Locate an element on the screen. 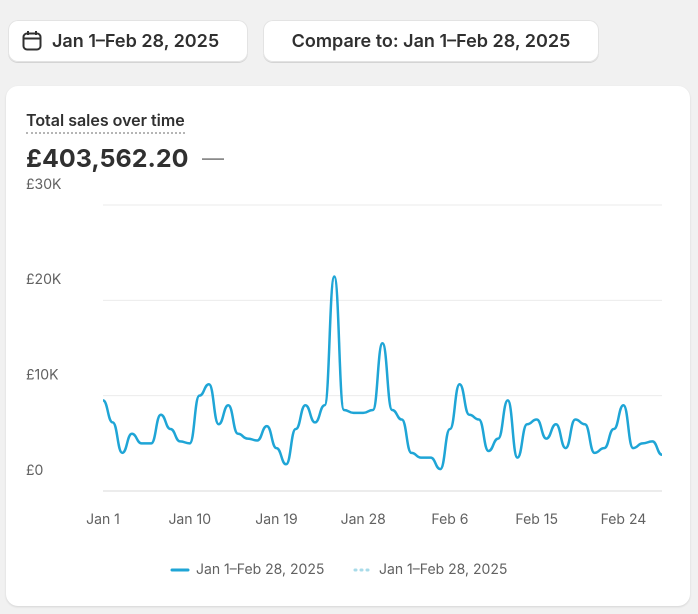 The width and height of the screenshot is (698, 614). total-value: £403,562.20 is located at coordinates (107, 159).